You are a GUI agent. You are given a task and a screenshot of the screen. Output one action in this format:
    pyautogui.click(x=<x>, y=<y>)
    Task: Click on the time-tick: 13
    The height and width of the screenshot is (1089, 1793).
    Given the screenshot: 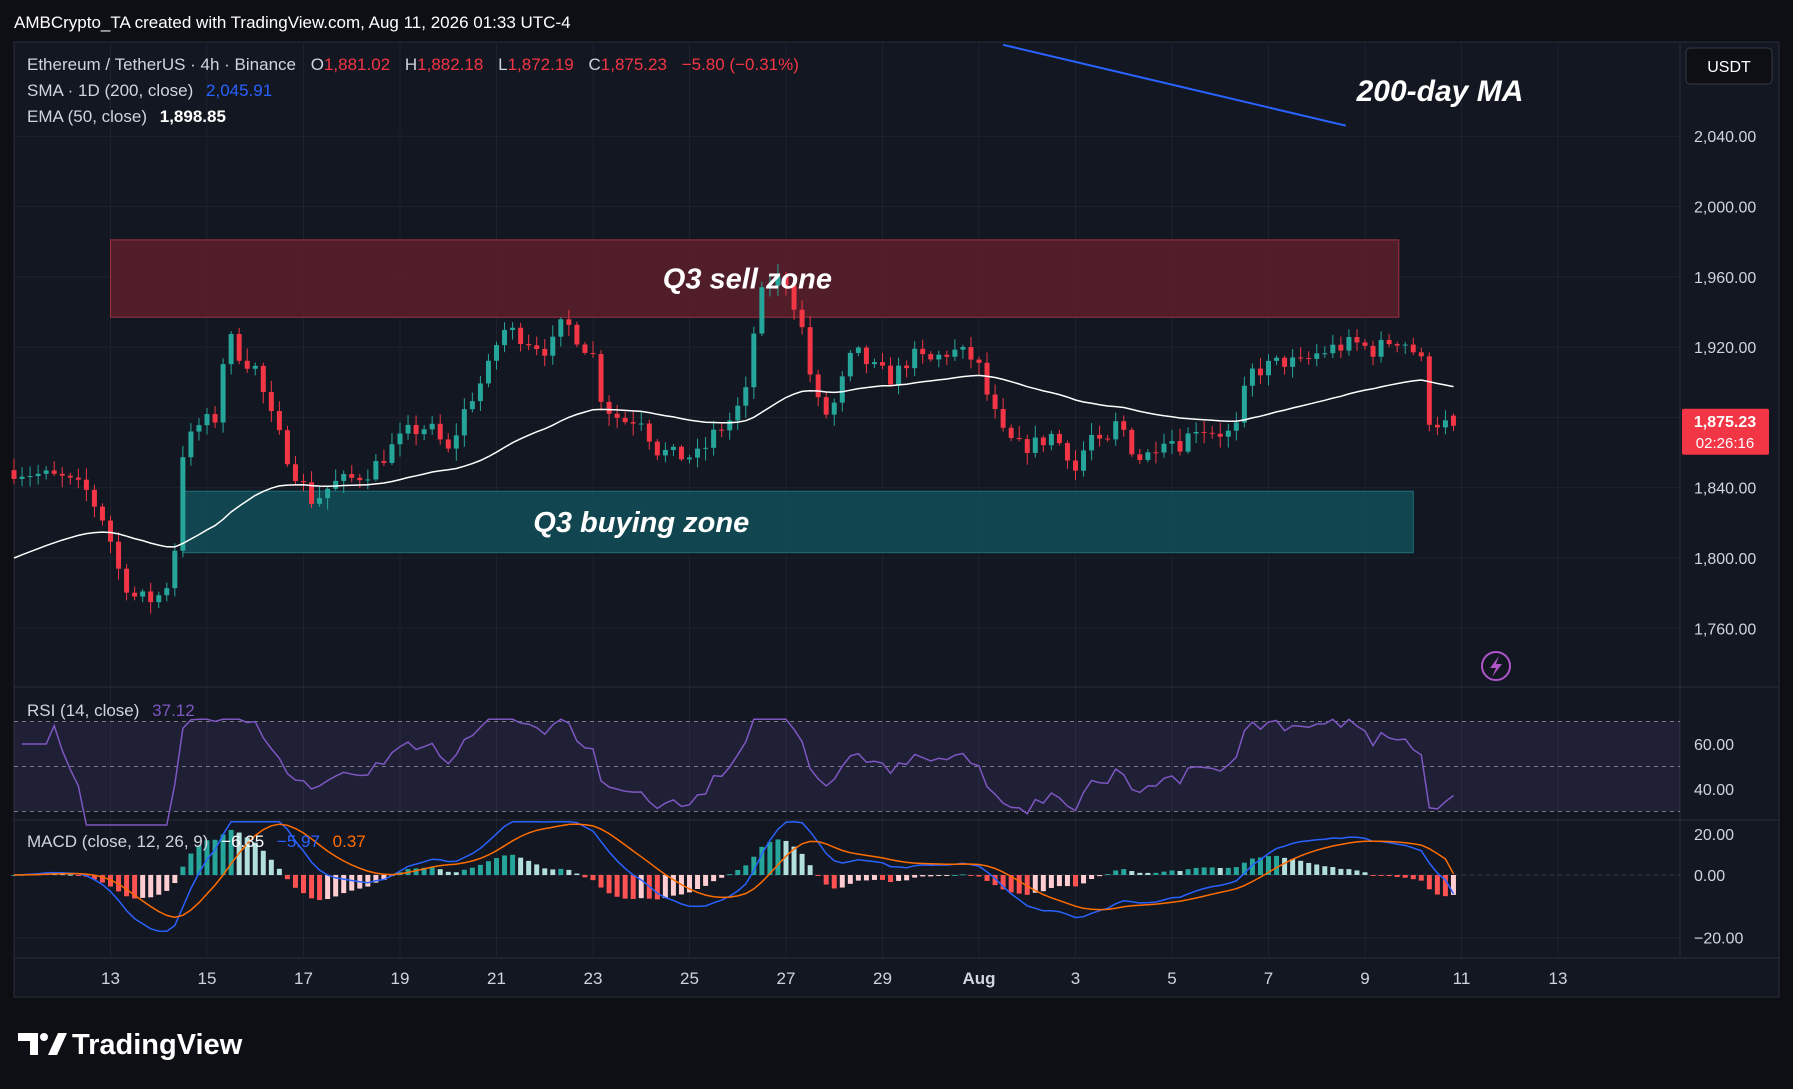 What is the action you would take?
    pyautogui.click(x=110, y=978)
    